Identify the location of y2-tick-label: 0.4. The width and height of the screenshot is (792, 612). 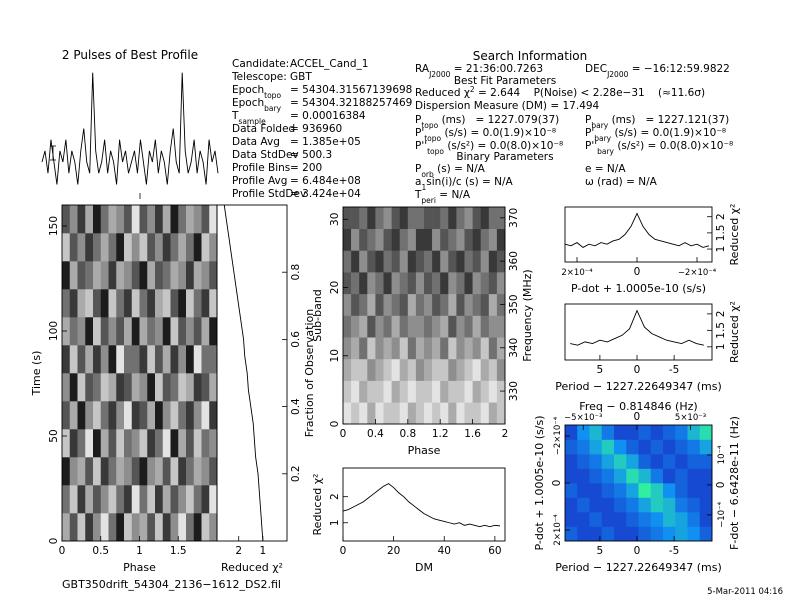
(296, 406).